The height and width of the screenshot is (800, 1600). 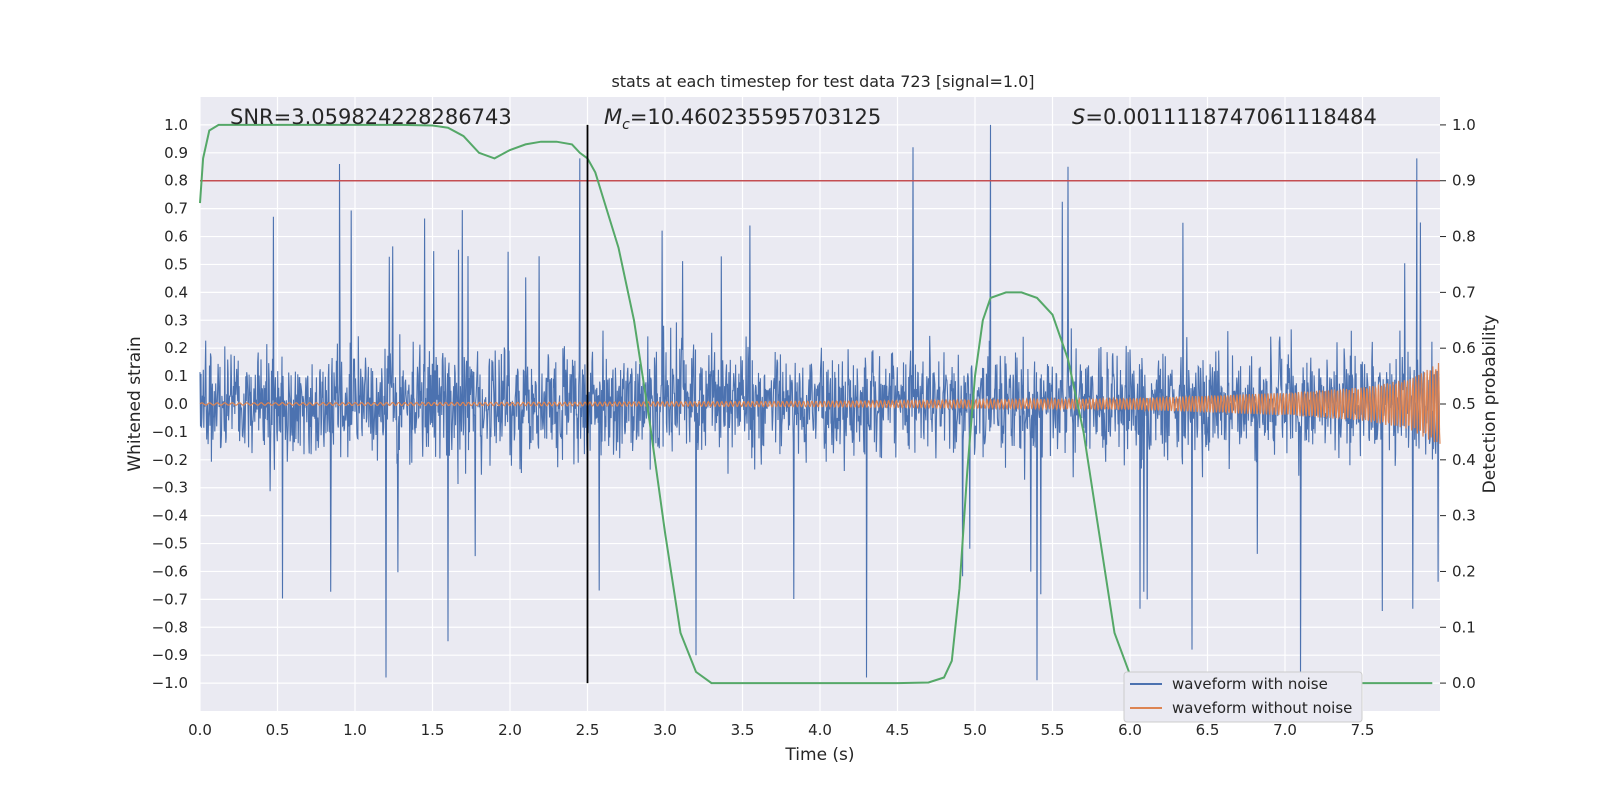 What do you see at coordinates (1464, 516) in the screenshot?
I see `y2-tick-label: 0.3` at bounding box center [1464, 516].